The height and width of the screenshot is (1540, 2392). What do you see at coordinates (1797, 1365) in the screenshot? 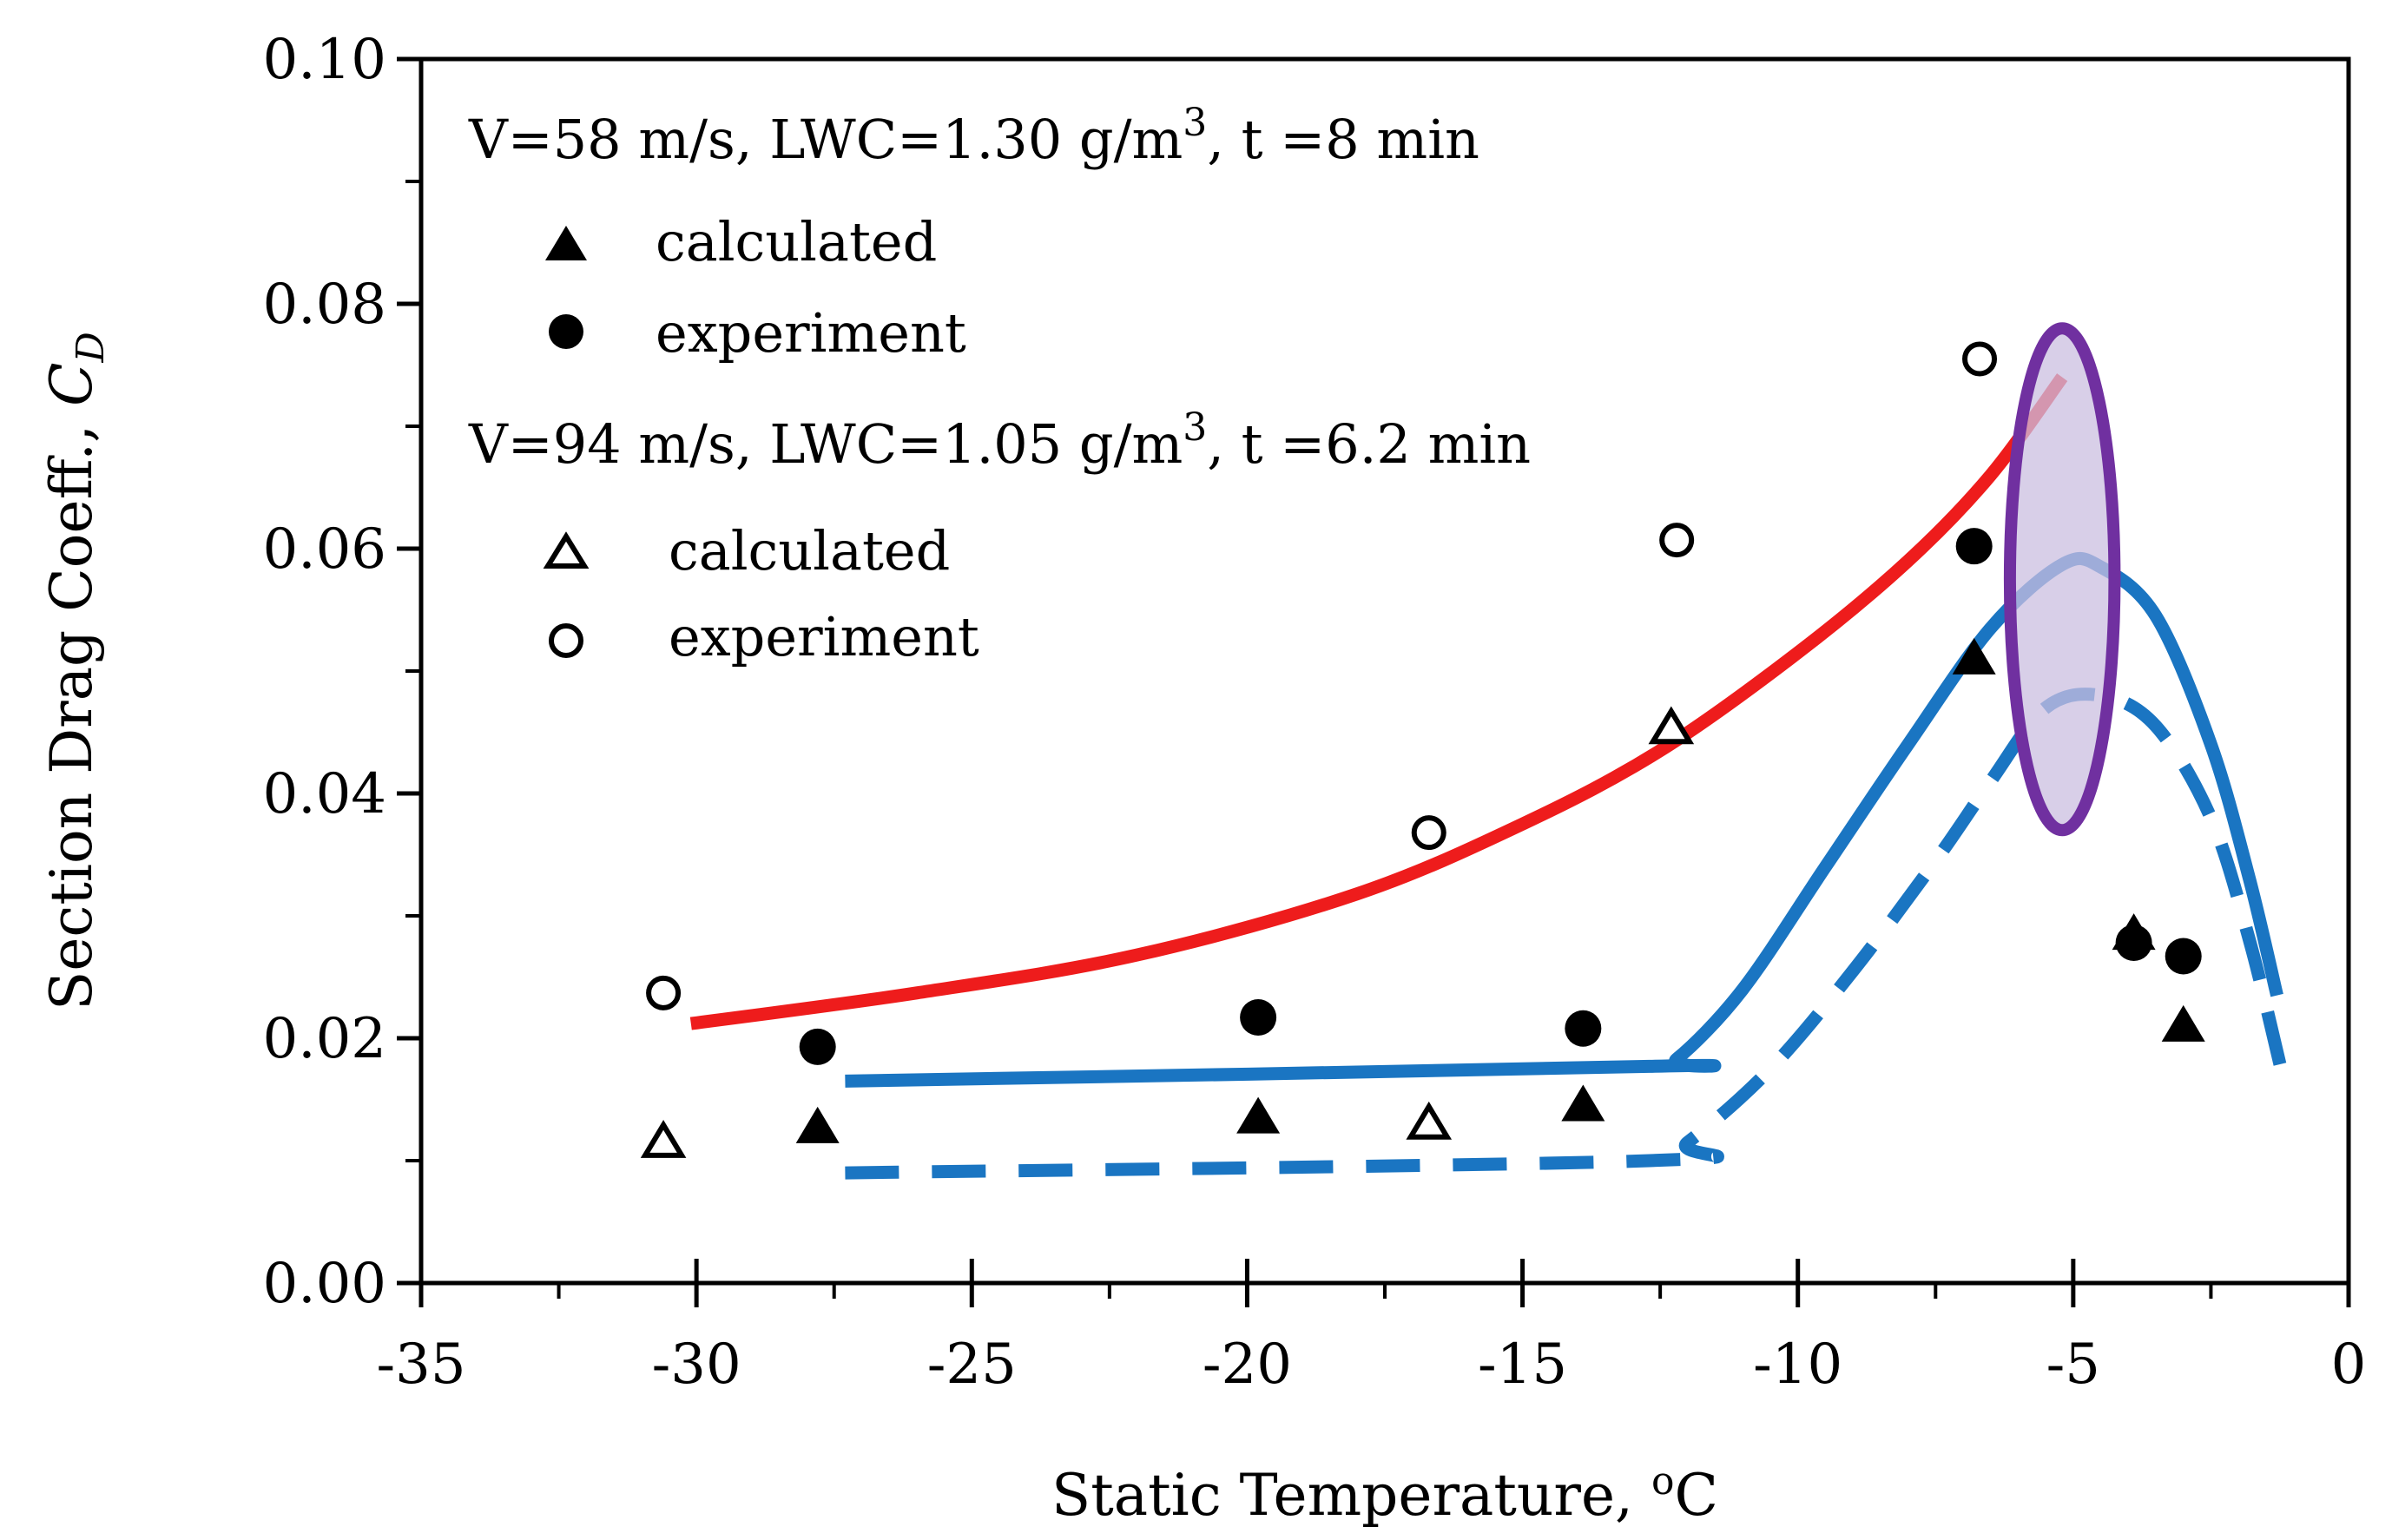
I see `x-tick-label: -10` at bounding box center [1797, 1365].